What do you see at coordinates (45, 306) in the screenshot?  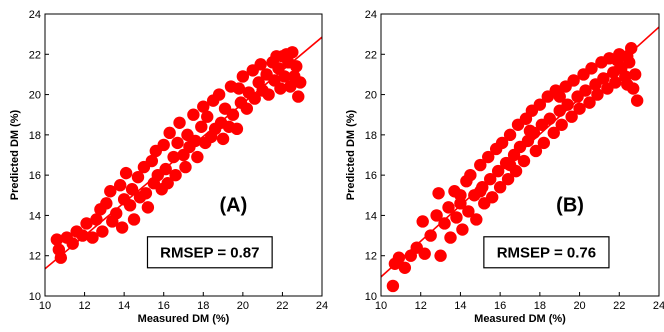 I see `x-tick-label: 10` at bounding box center [45, 306].